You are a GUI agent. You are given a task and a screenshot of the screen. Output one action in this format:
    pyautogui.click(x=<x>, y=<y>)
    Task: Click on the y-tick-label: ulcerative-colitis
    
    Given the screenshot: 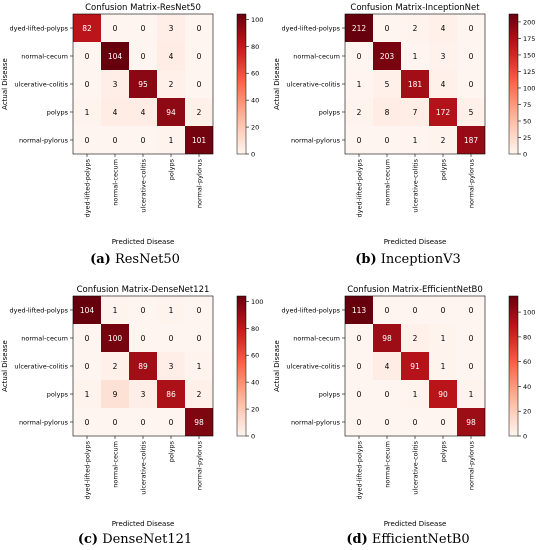 What is the action you would take?
    pyautogui.click(x=41, y=367)
    